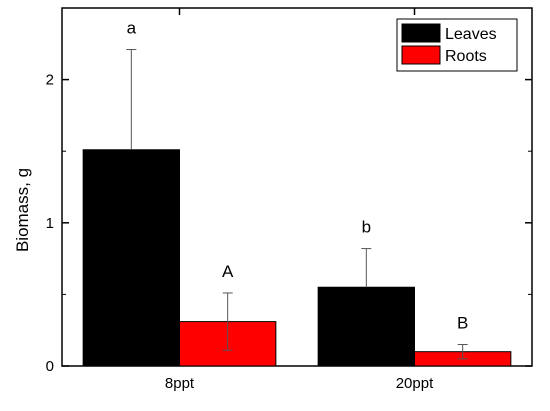 Image resolution: width=550 pixels, height=411 pixels. I want to click on legend: Leaves Roots, so click(457, 45).